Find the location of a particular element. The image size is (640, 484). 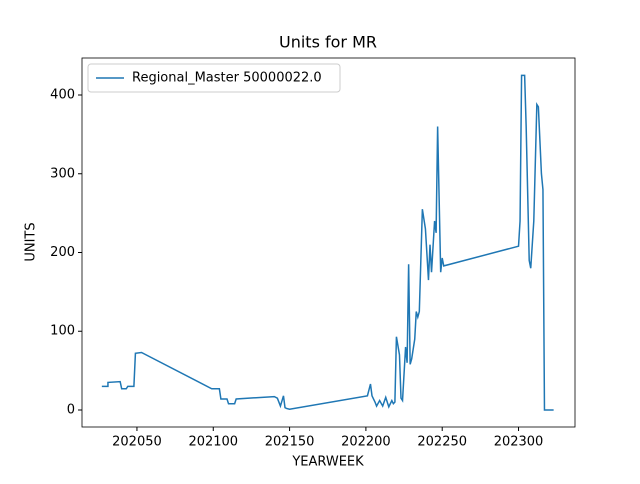

y-axis-label: UNITS is located at coordinates (31, 241).